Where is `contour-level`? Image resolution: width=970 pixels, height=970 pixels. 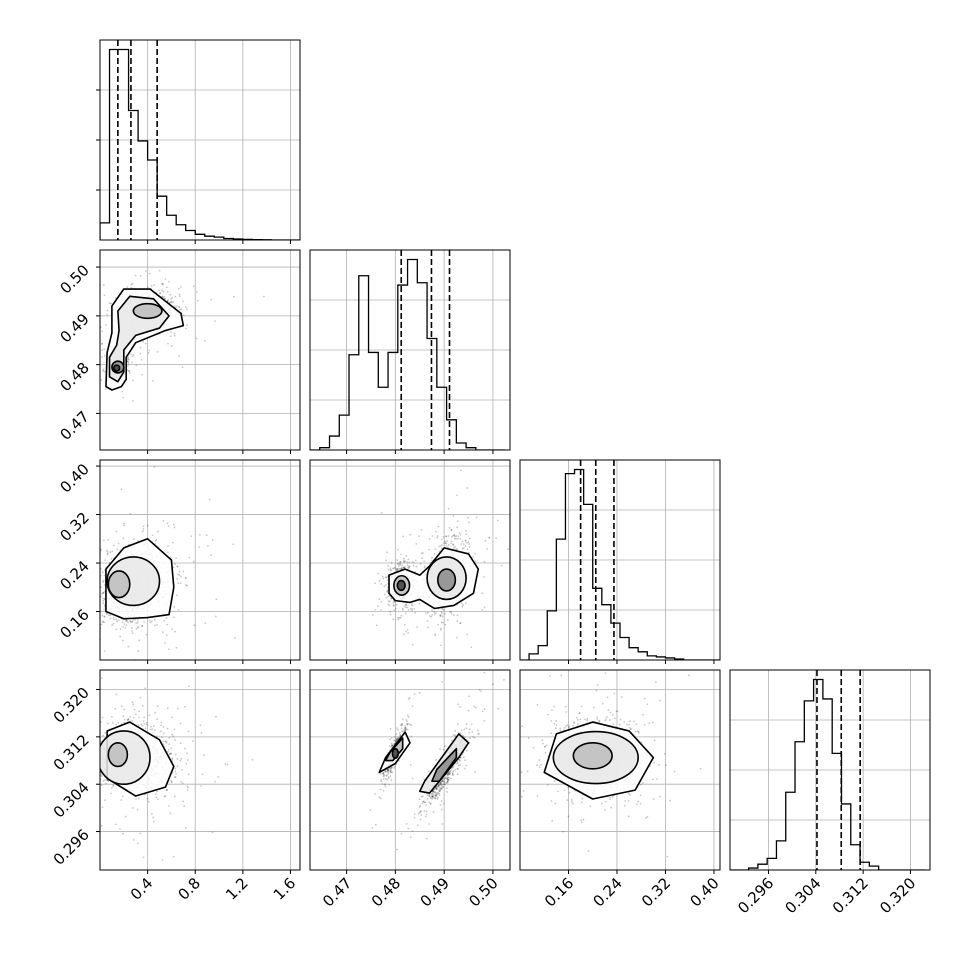
contour-level is located at coordinates (118, 754).